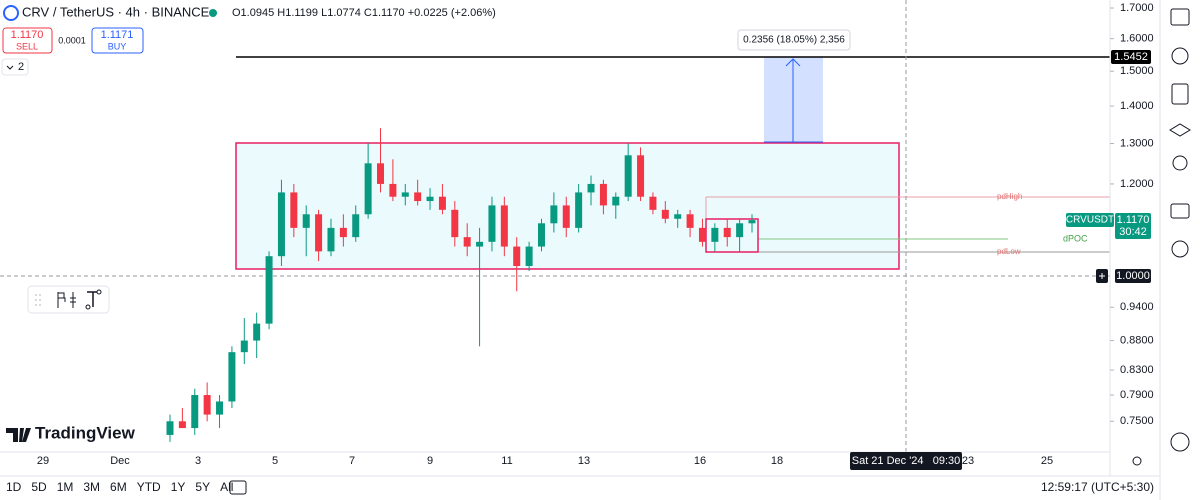 The height and width of the screenshot is (500, 1200). Describe the element at coordinates (65, 487) in the screenshot. I see `range-button: 1M` at that location.